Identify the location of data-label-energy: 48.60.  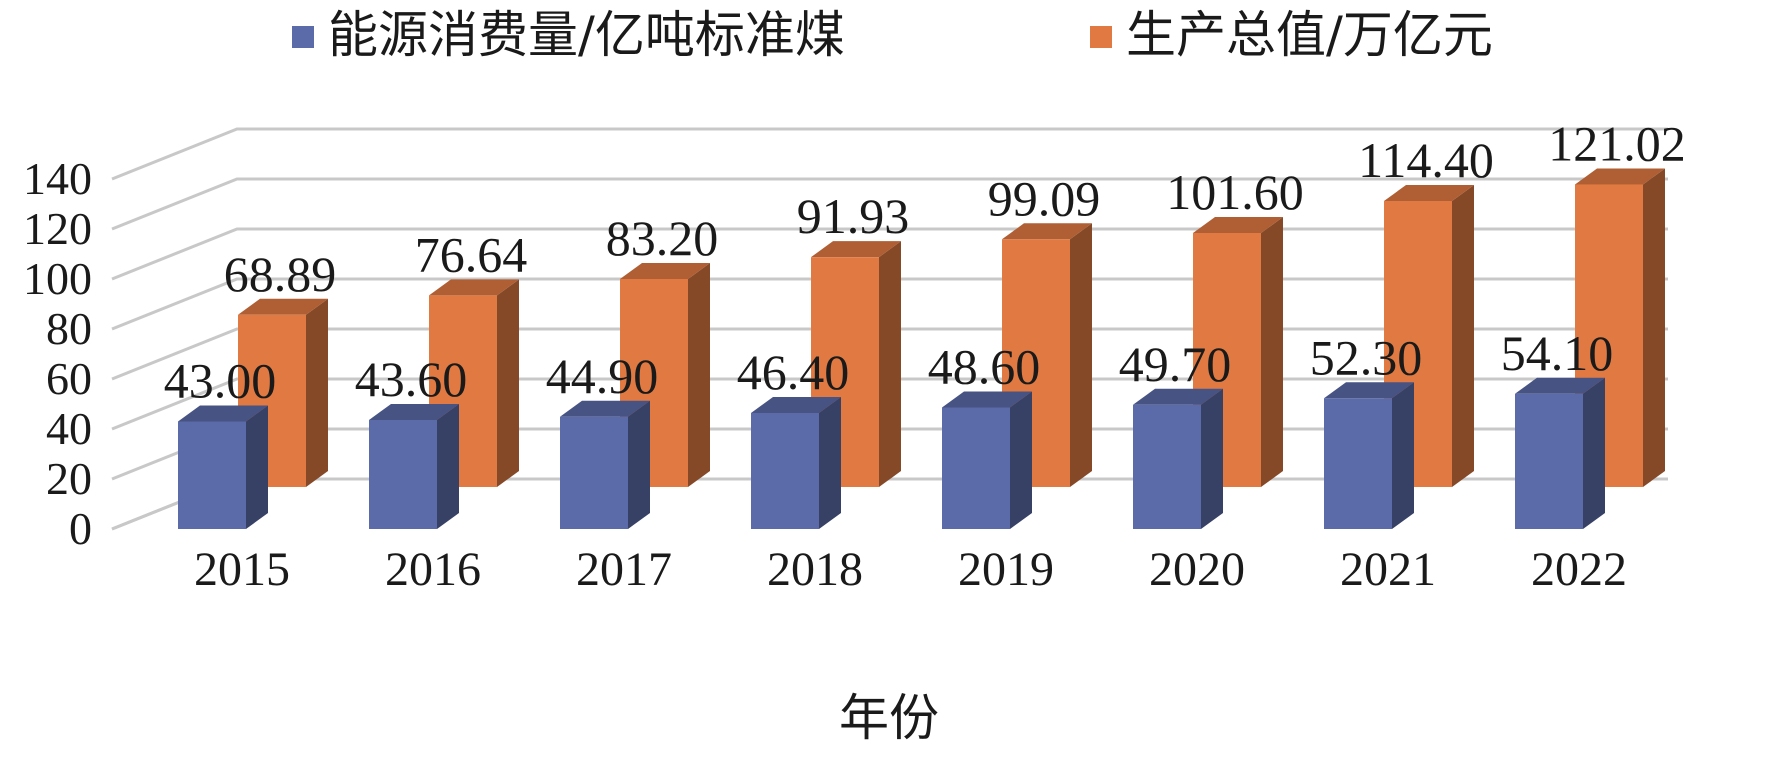
(984, 367).